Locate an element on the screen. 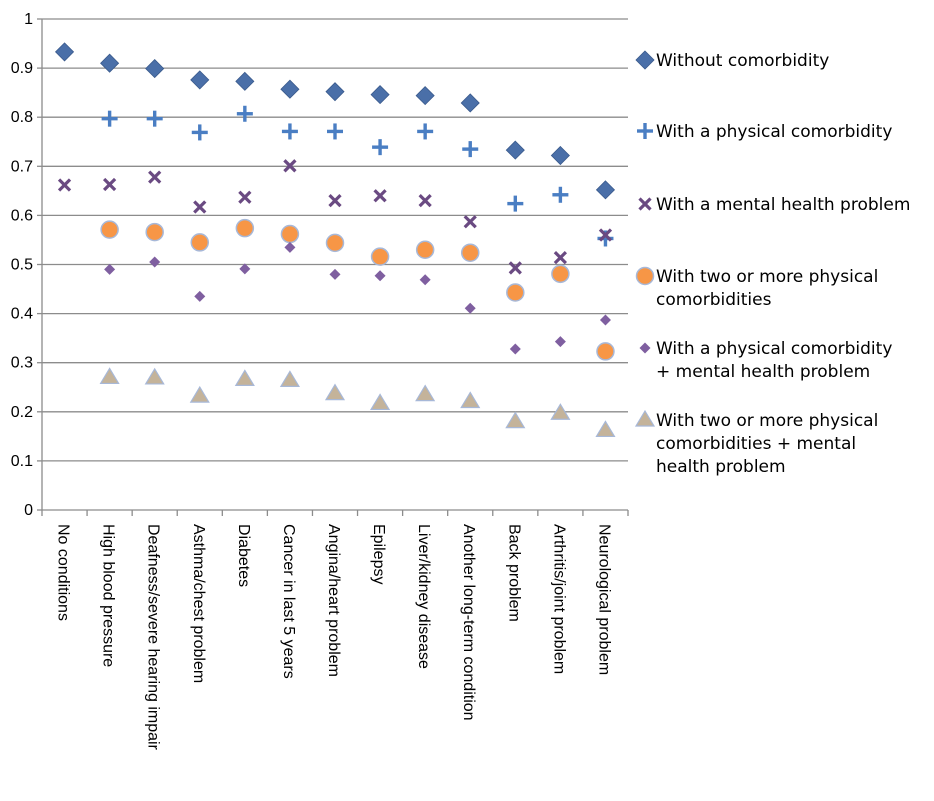 The height and width of the screenshot is (801, 934). x-tick-label: High blood pressure is located at coordinates (108, 595).